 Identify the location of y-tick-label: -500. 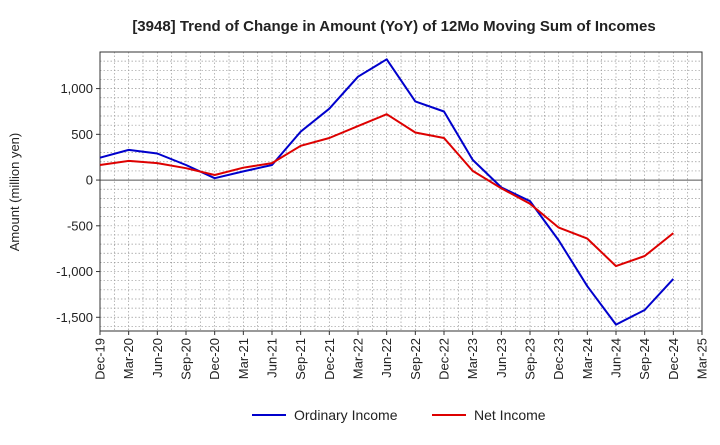
(80, 225).